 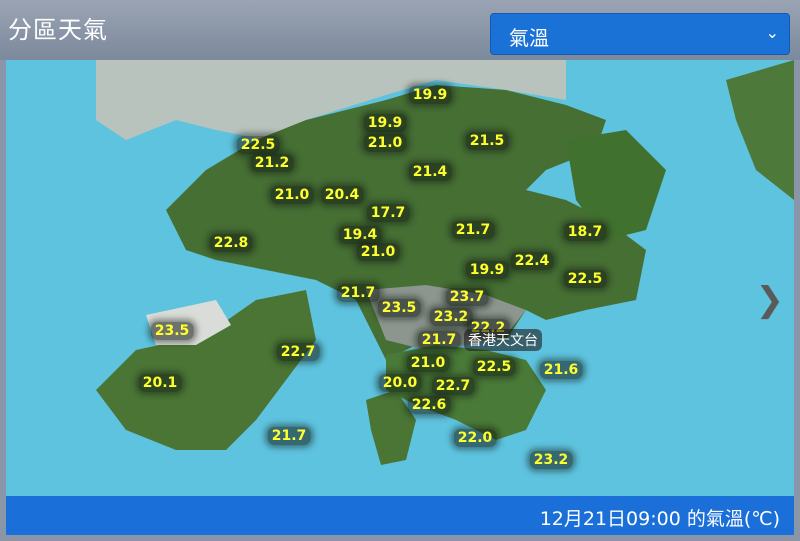 What do you see at coordinates (342, 195) in the screenshot?
I see `station-reading: 20.4` at bounding box center [342, 195].